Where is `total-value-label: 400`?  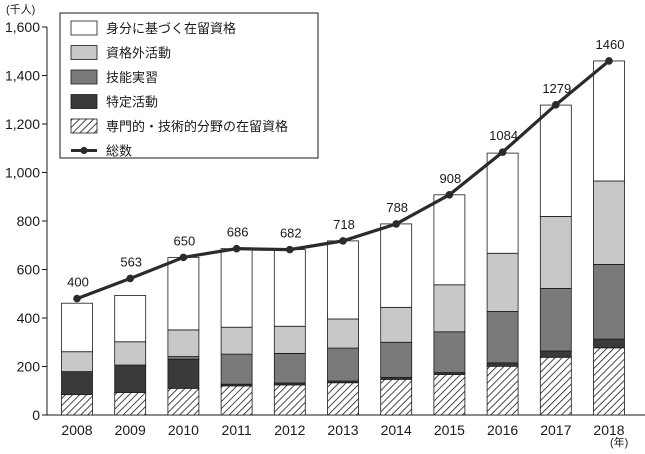 total-value-label: 400 is located at coordinates (78, 282).